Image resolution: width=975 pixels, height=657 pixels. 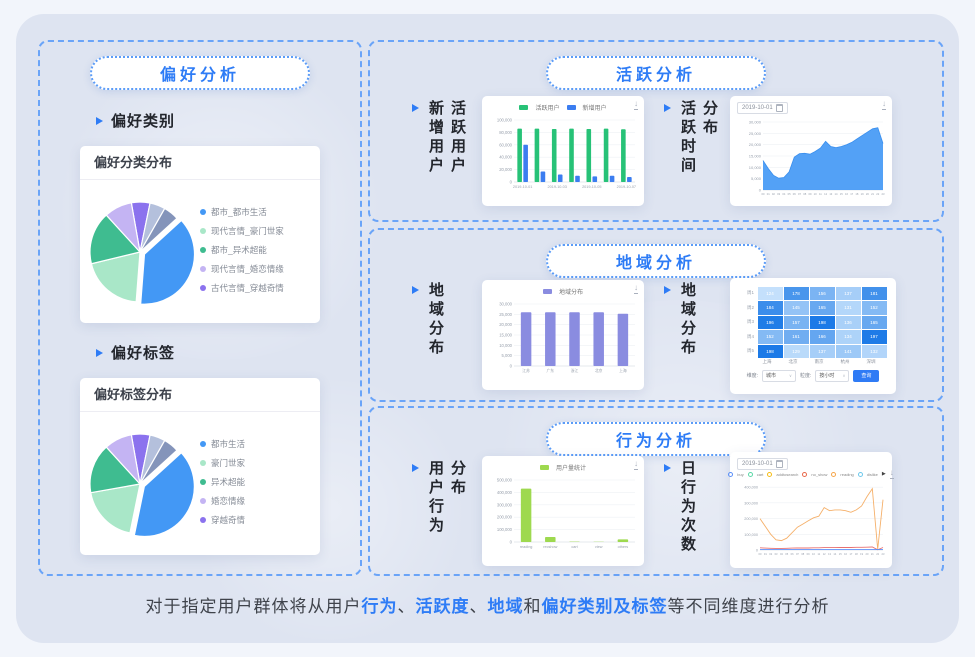 I want to click on legend-label: reading, so click(x=847, y=474).